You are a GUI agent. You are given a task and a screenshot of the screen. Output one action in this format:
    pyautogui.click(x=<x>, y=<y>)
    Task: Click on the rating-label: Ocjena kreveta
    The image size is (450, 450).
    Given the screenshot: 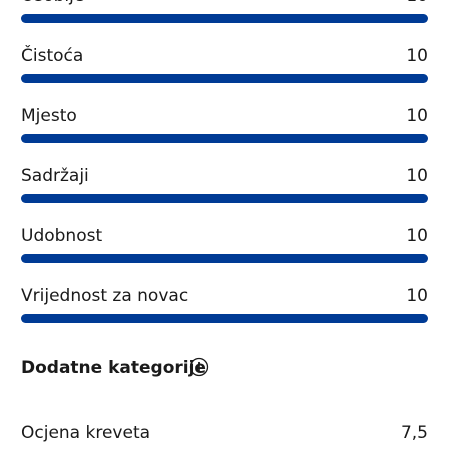 What is the action you would take?
    pyautogui.click(x=86, y=433)
    